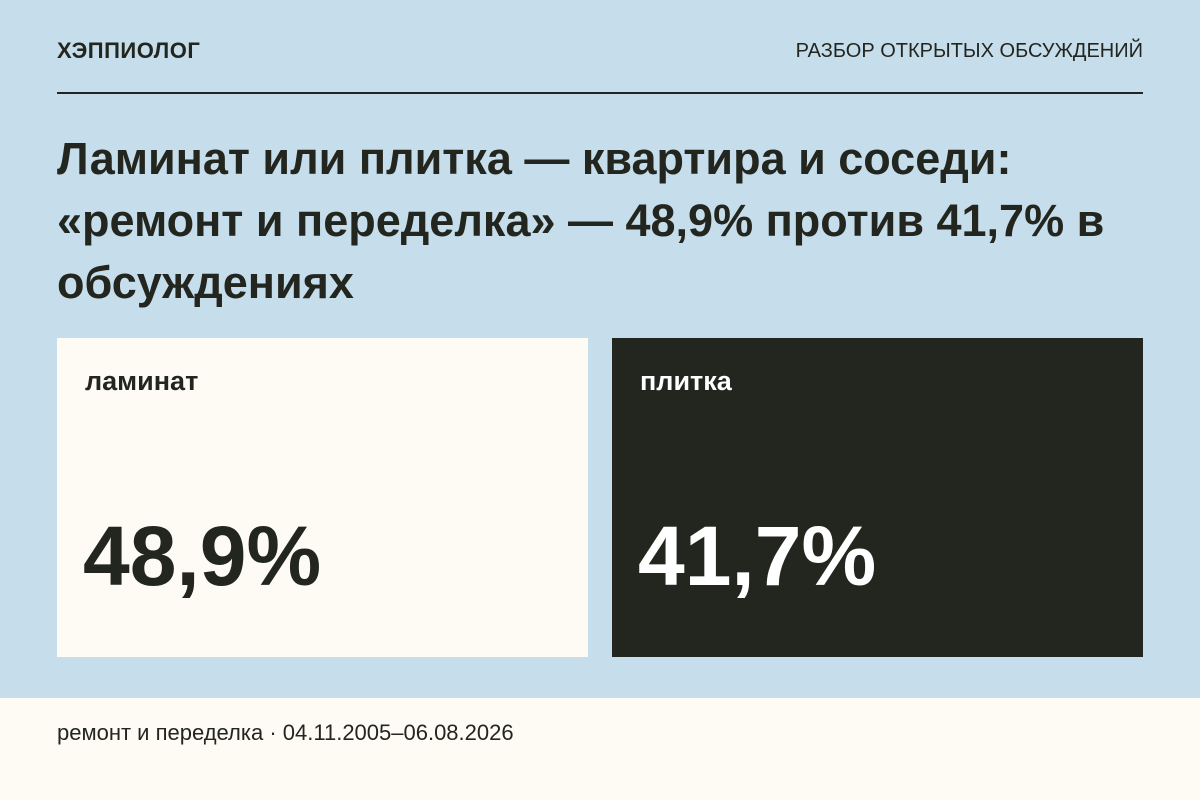 Image resolution: width=1200 pixels, height=800 pixels. Describe the element at coordinates (969, 51) in the screenshot. I see `section-label: РАЗБОР ОТКРЫТЫХ ОБСУЖДЕНИЙ` at that location.